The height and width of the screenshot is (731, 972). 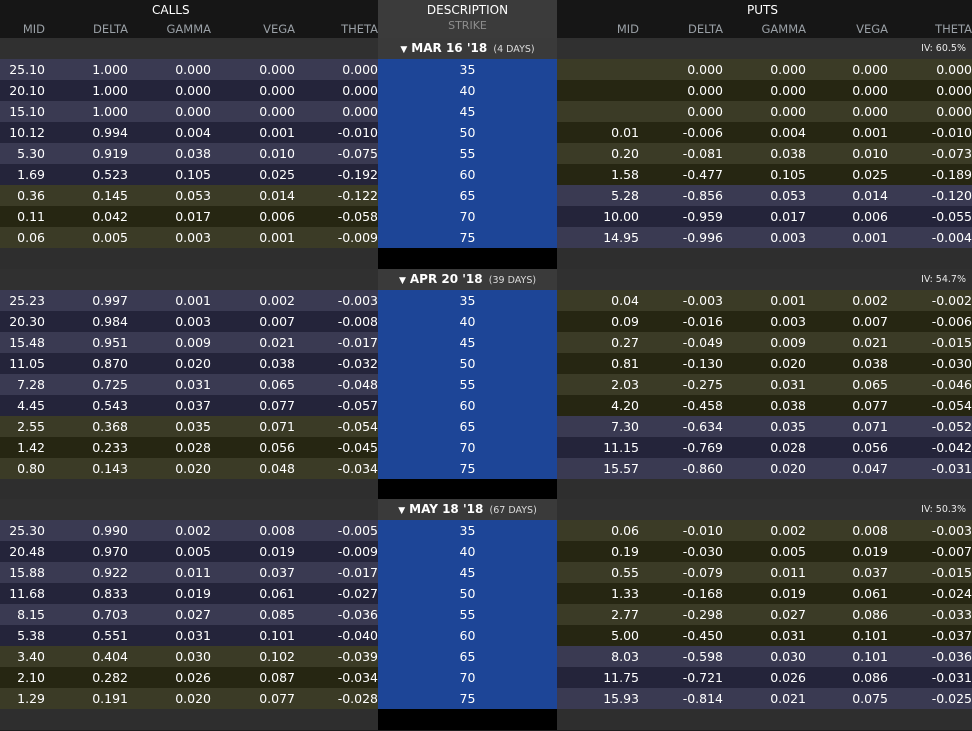 What do you see at coordinates (31, 405) in the screenshot?
I see `call-mid: 4.45` at bounding box center [31, 405].